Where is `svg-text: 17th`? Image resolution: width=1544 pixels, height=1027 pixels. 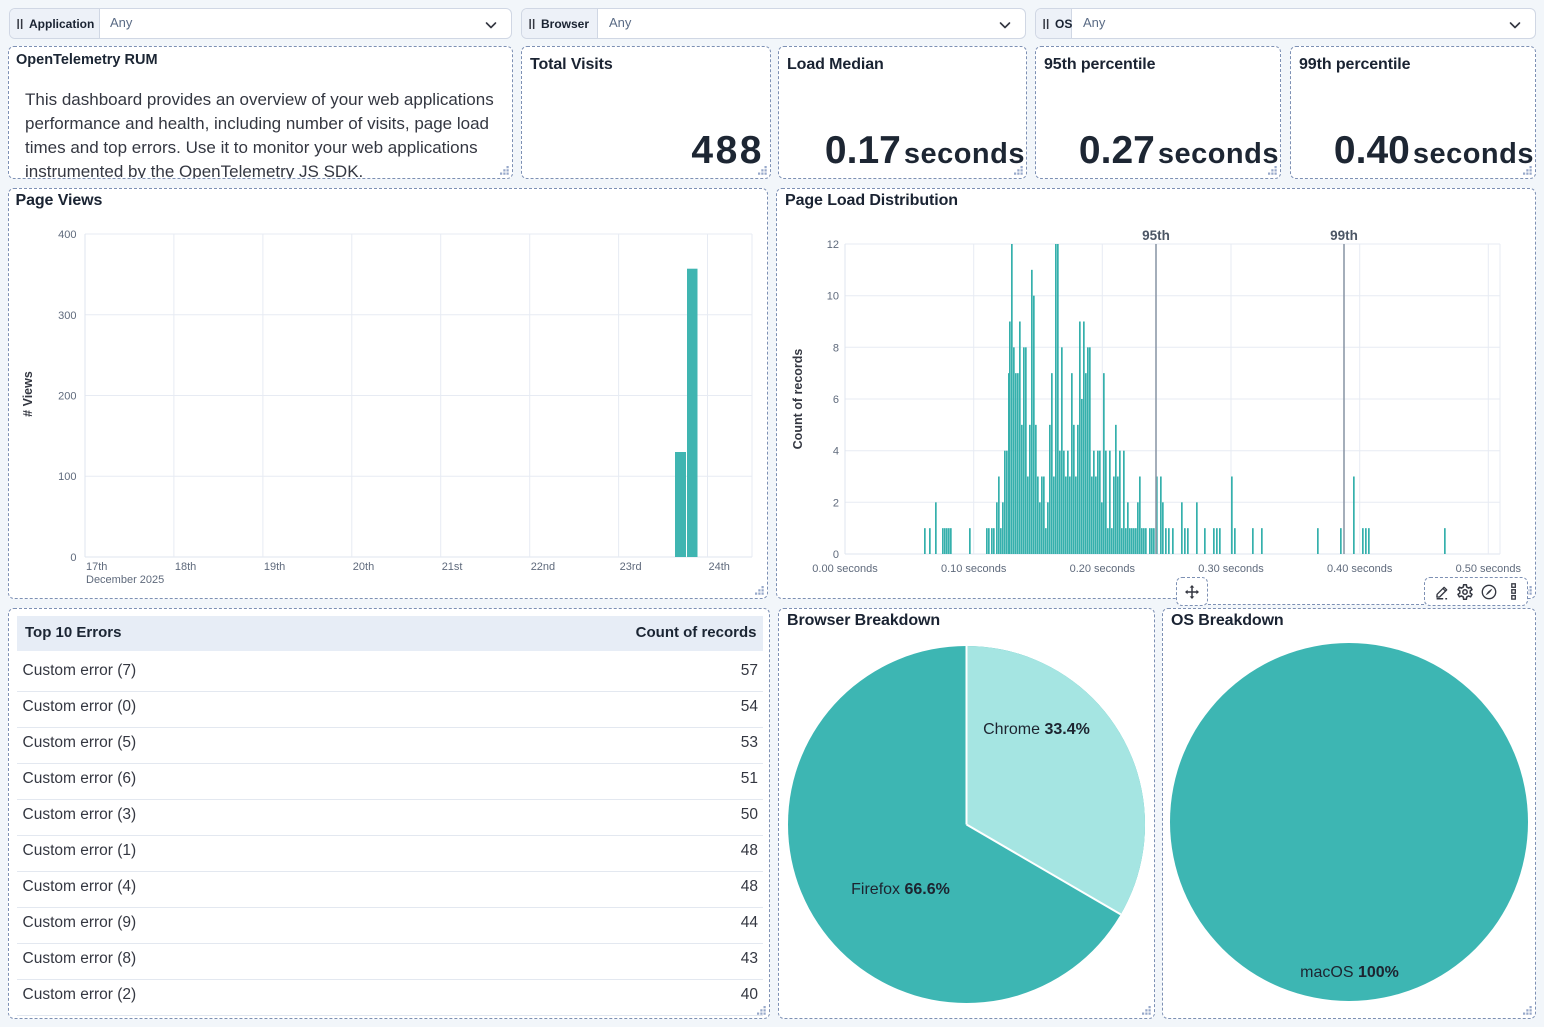 svg-text: 17th is located at coordinates (96, 567).